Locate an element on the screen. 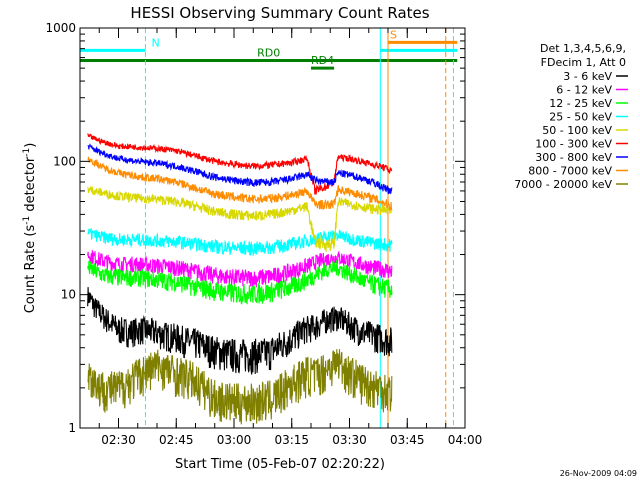 This screenshot has width=640, height=480. y-tick-label: 1000 is located at coordinates (60, 28).